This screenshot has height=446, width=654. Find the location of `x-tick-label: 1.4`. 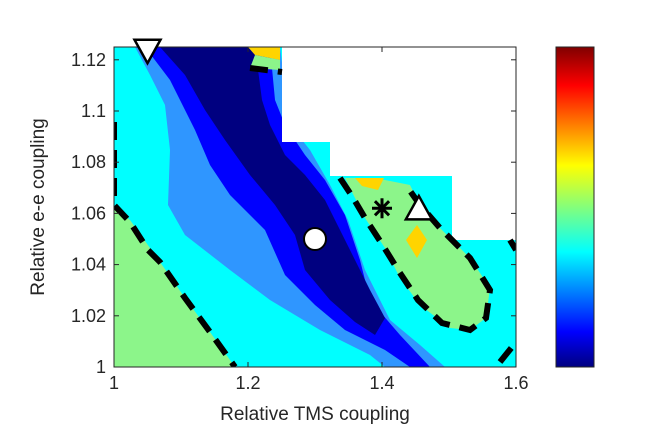

x-tick-label: 1.4 is located at coordinates (381, 383).